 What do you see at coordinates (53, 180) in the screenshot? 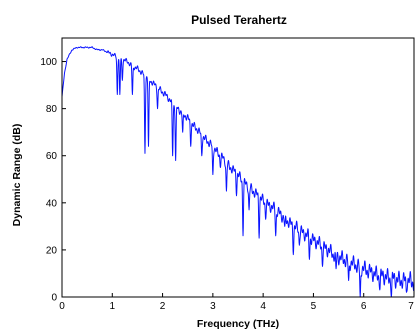
I see `y-axis: 0 20 40 60 80 100` at bounding box center [53, 180].